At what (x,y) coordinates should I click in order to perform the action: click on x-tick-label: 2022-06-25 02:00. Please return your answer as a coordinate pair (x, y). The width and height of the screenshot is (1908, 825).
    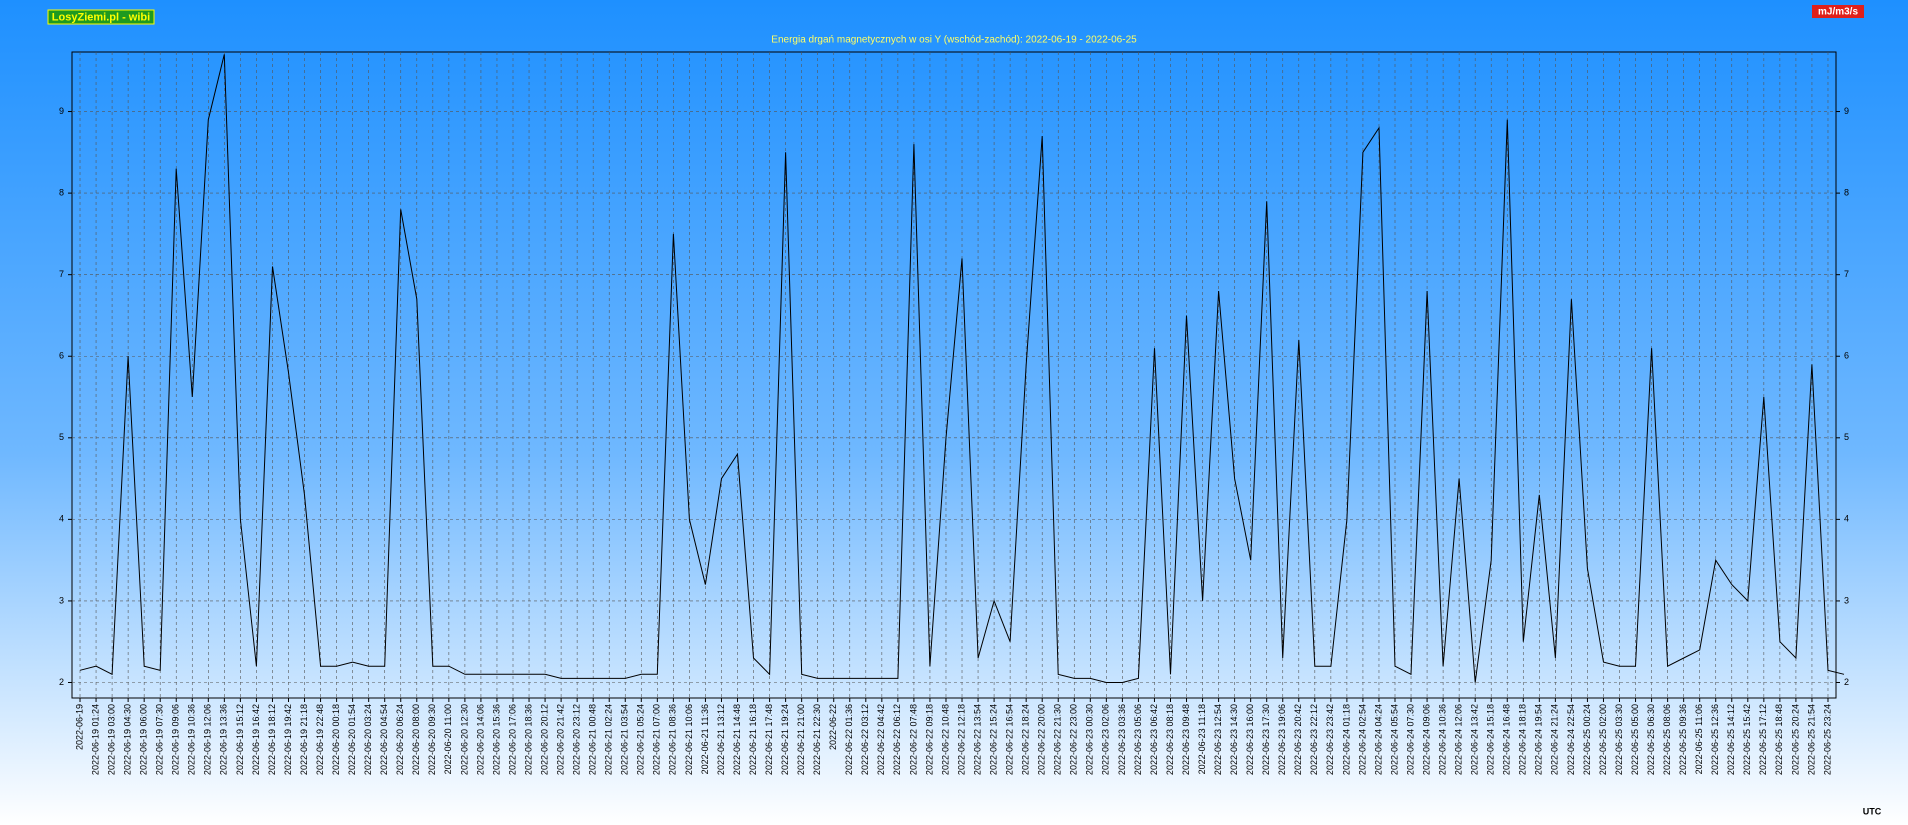
    Looking at the image, I should click on (1603, 739).